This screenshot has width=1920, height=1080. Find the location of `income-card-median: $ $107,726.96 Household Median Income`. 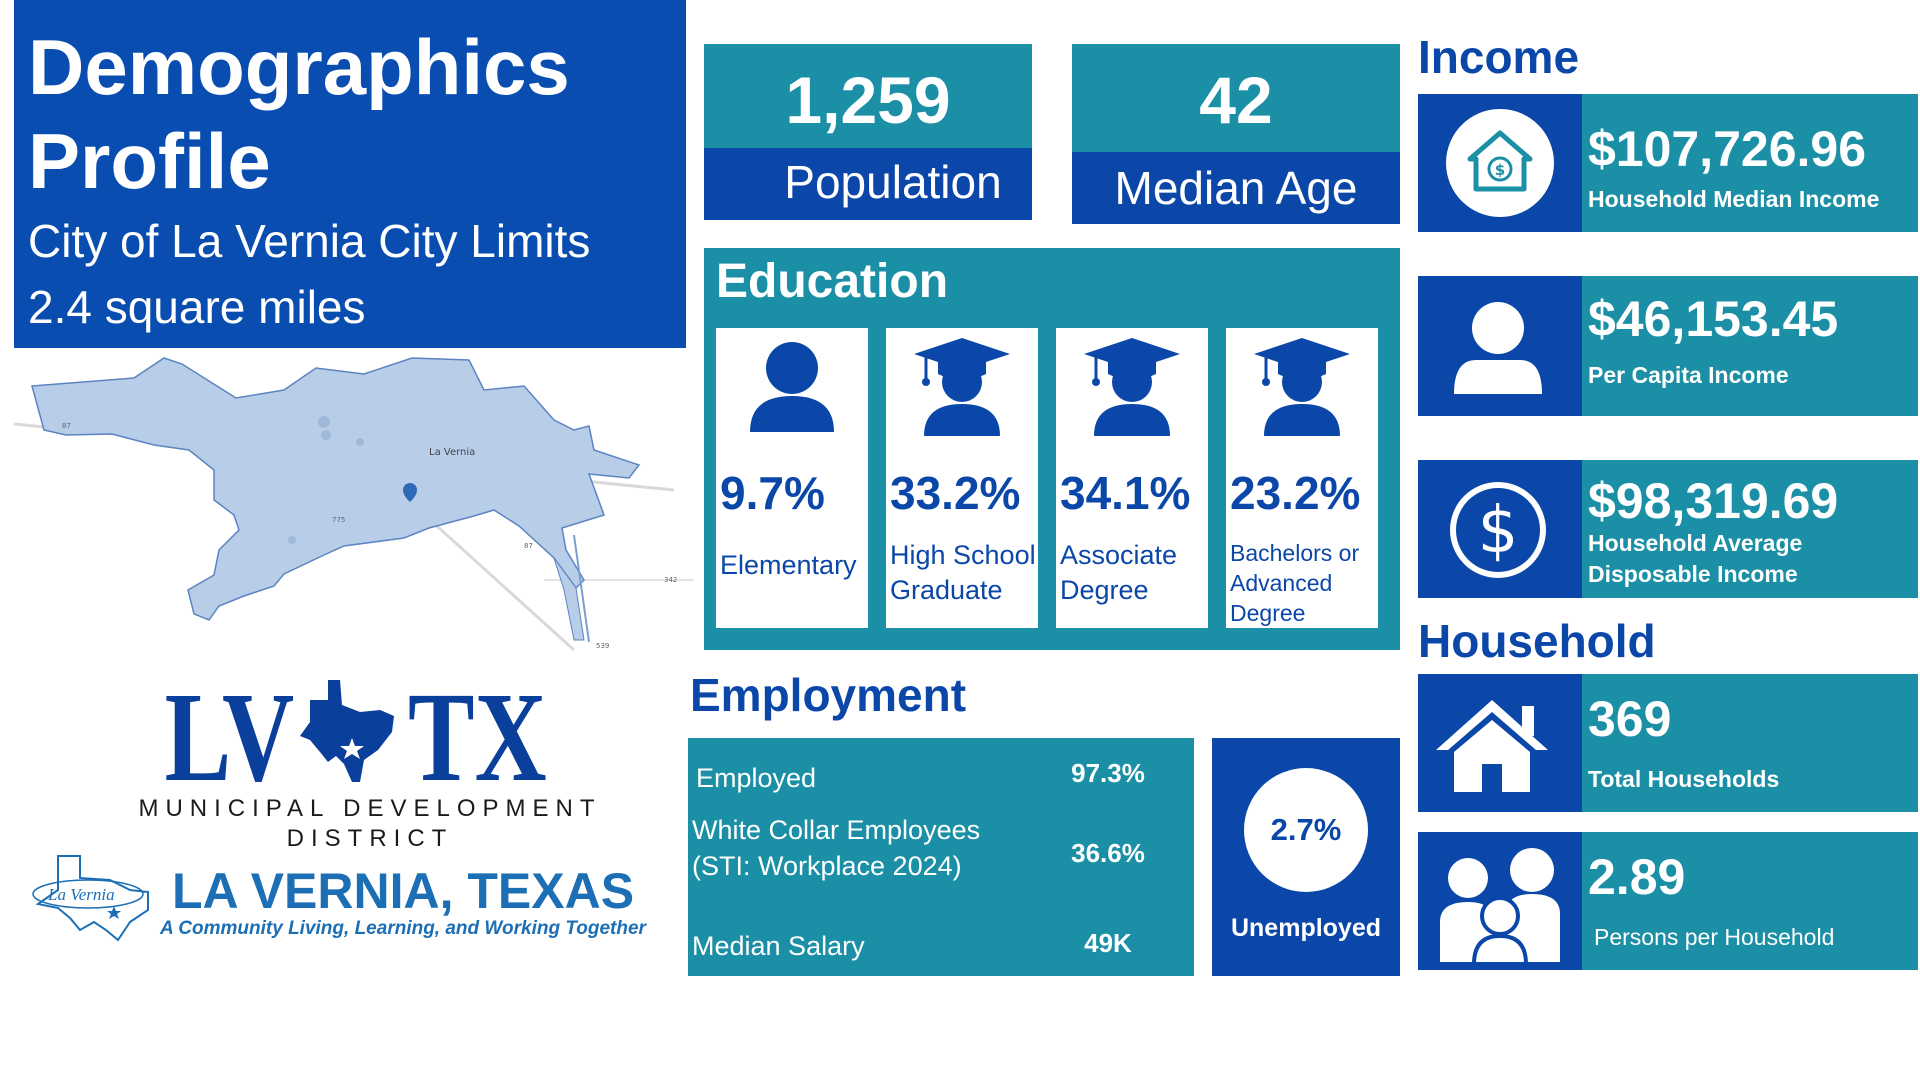

income-card-median: $ $107,726.96 Household Median Income is located at coordinates (1668, 163).